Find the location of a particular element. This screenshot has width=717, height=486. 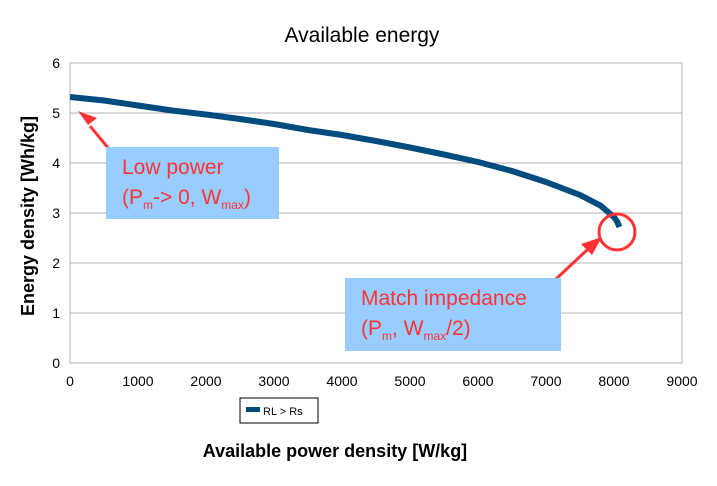

x-tick-label-9000: 9000 is located at coordinates (681, 381).